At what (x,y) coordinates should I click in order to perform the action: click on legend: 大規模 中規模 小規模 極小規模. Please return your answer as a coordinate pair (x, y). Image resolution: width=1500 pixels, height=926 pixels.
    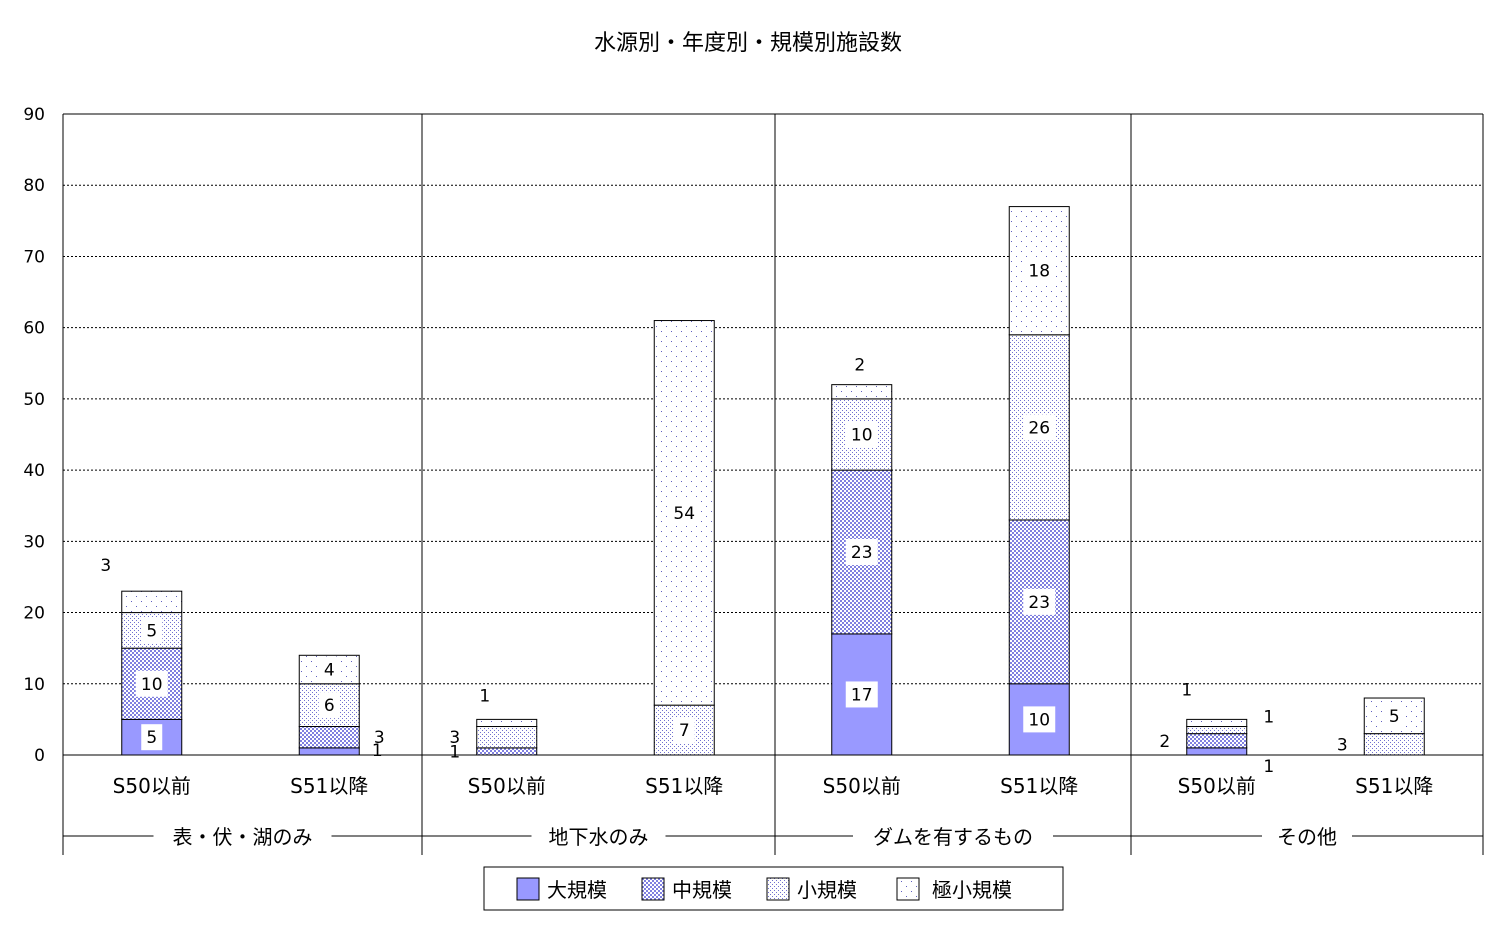
    Looking at the image, I should click on (773, 888).